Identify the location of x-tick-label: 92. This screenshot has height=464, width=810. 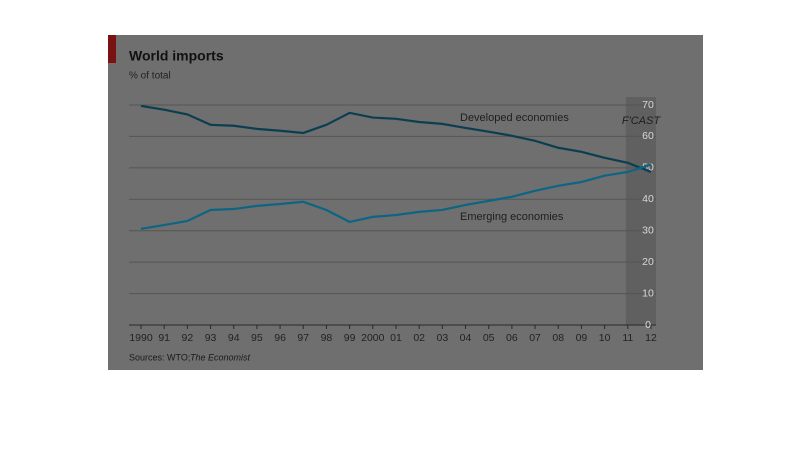
(188, 338).